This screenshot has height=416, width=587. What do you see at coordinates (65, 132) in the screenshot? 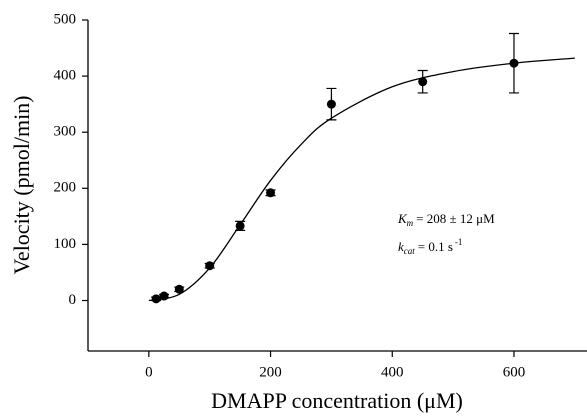
I see `y-tick-label: 300` at bounding box center [65, 132].